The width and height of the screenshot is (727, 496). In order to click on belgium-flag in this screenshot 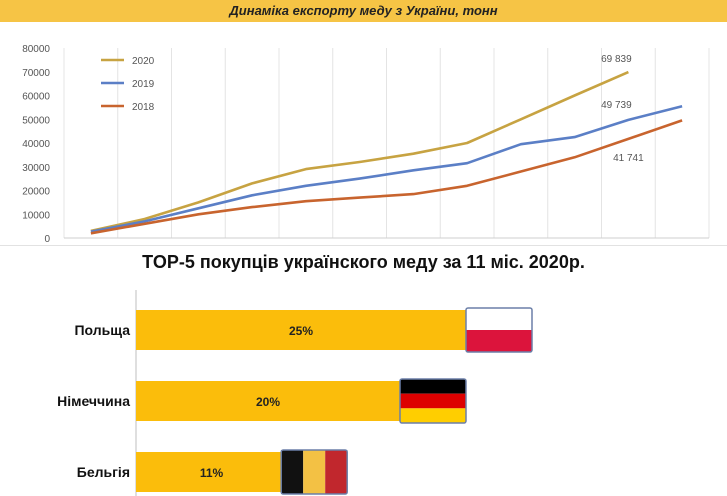, I will do `click(314, 472)`.